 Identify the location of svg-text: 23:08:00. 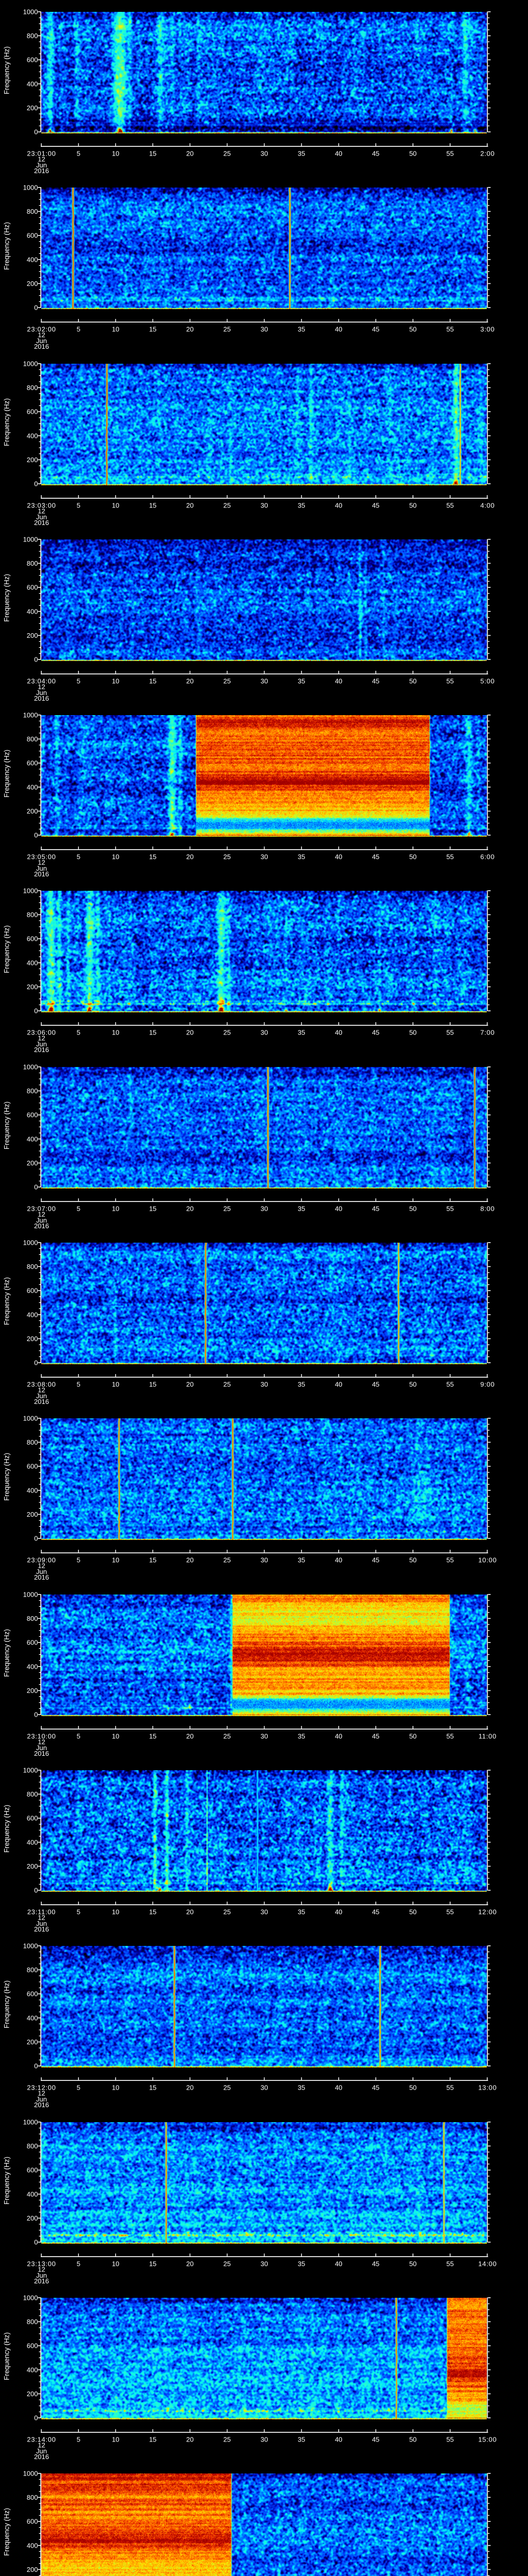
(41, 1384).